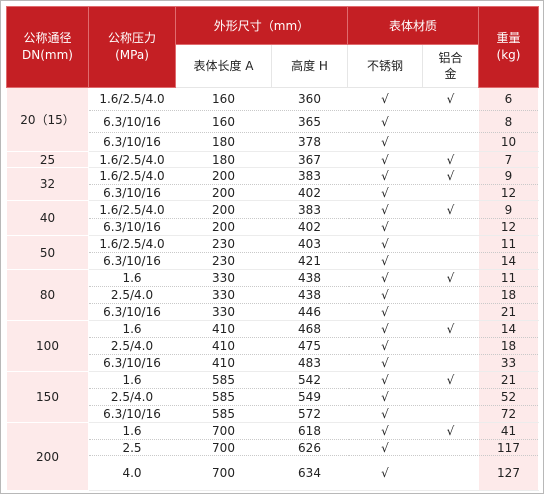 The image size is (546, 496). I want to click on dn-cell: 25, so click(47, 159).